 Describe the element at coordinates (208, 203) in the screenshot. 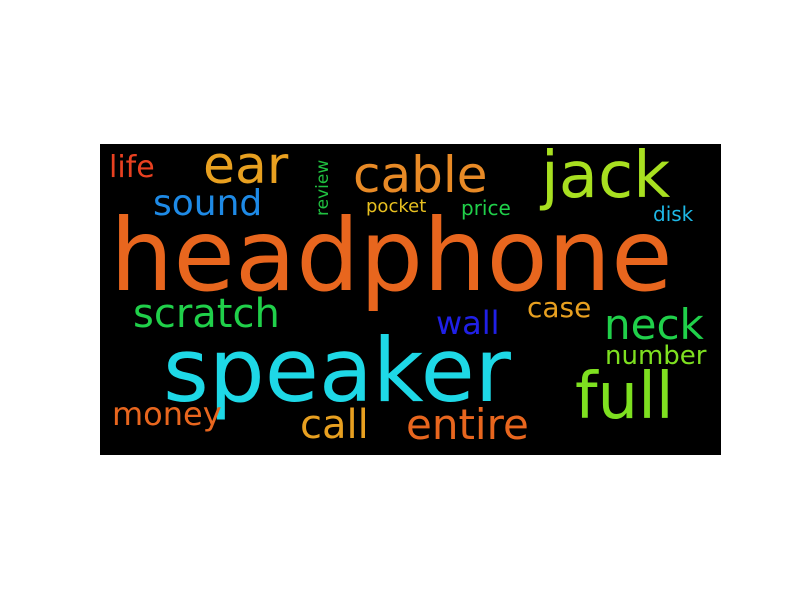

I see `word-sound: sound` at that location.